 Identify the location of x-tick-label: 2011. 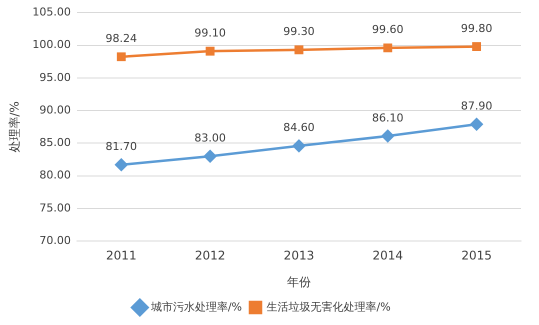
(121, 255).